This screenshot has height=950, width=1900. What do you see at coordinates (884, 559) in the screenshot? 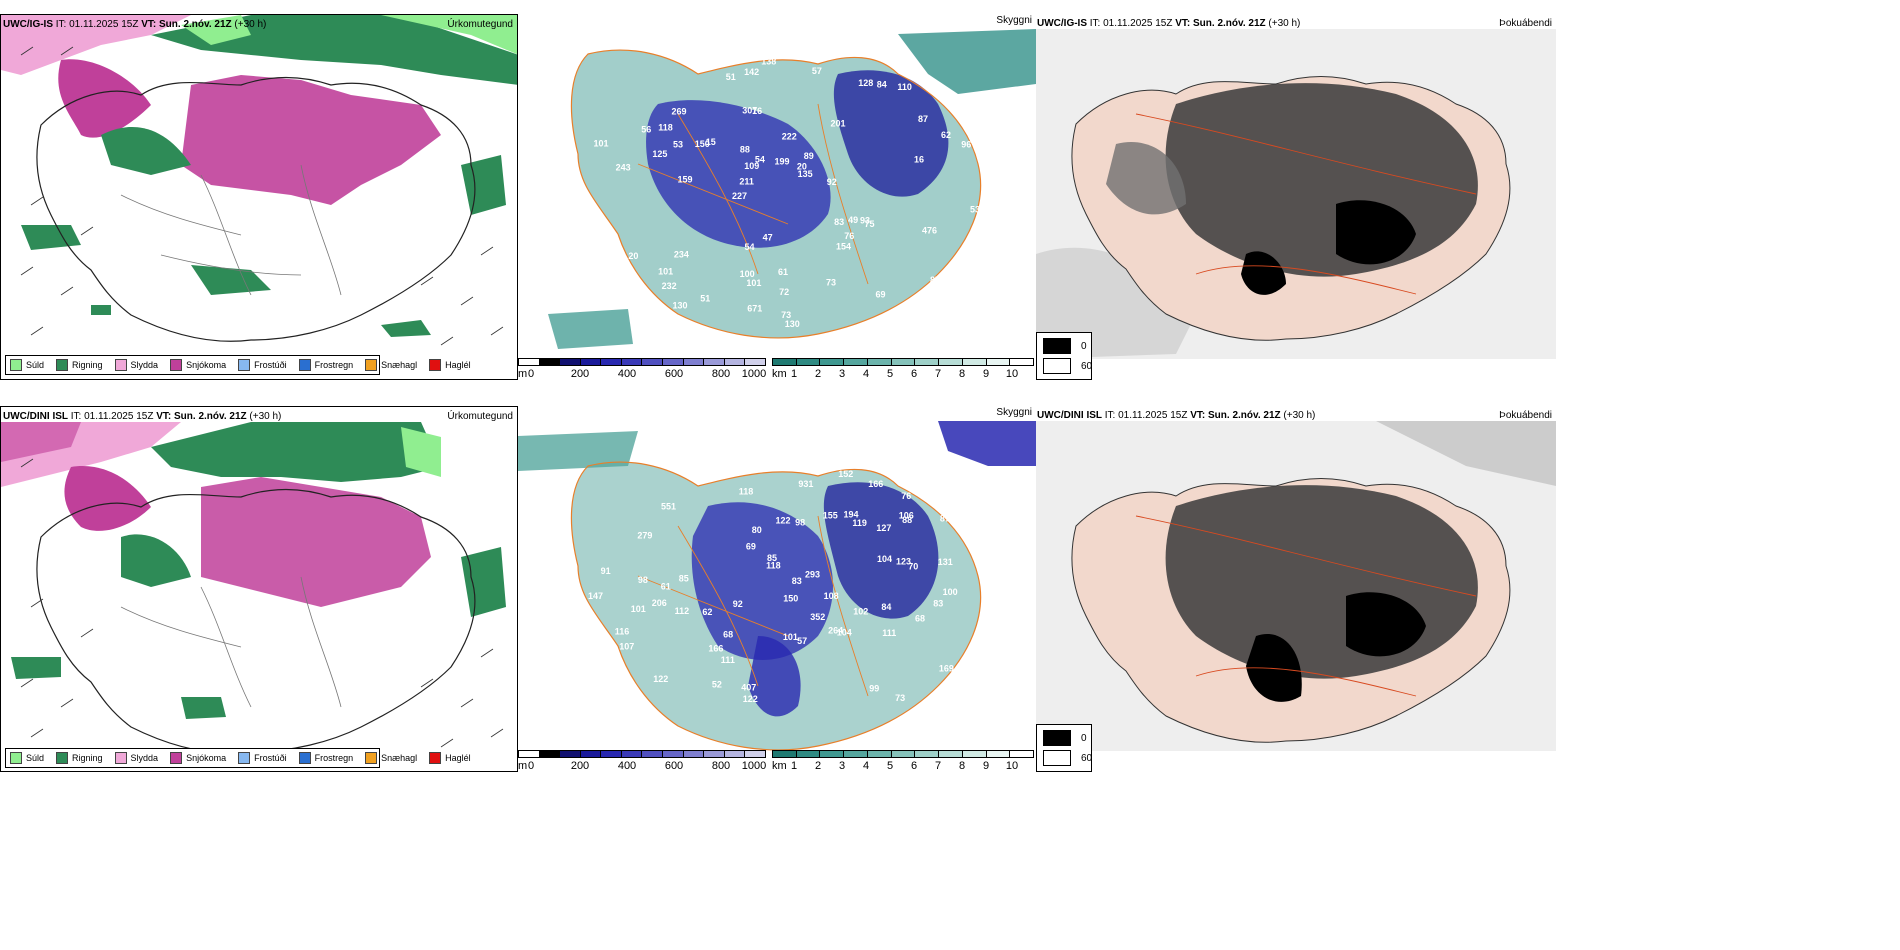
I see `cloud-base-value-label: 104` at bounding box center [884, 559].